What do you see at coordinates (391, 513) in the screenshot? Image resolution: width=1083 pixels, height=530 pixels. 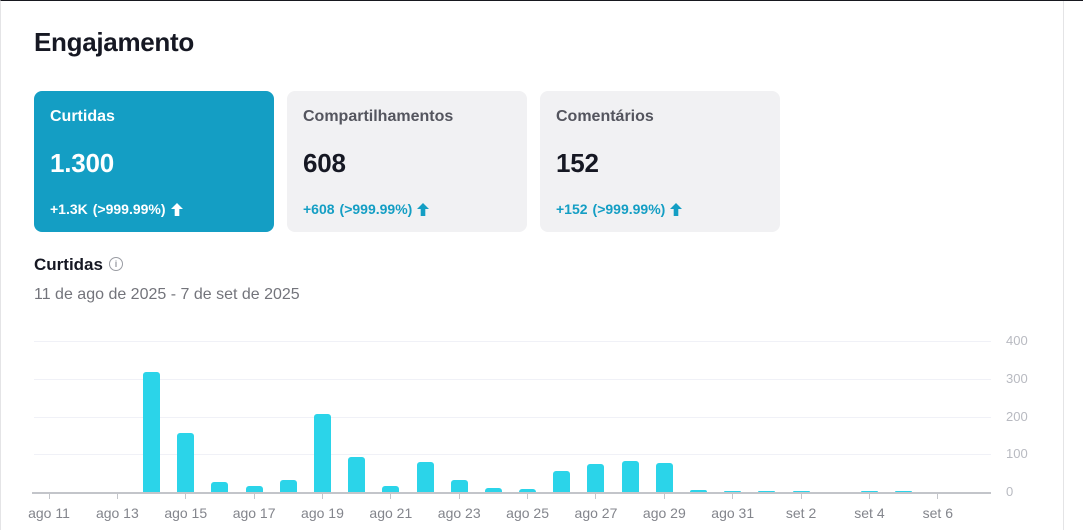 I see `x-axis-label: ago 21` at bounding box center [391, 513].